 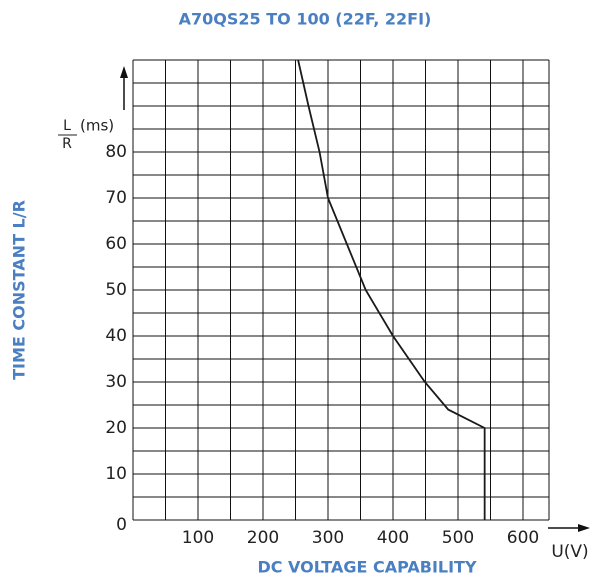 I want to click on chart-title: A70QS25 TO 100 (22F, 22FI), so click(x=305, y=19).